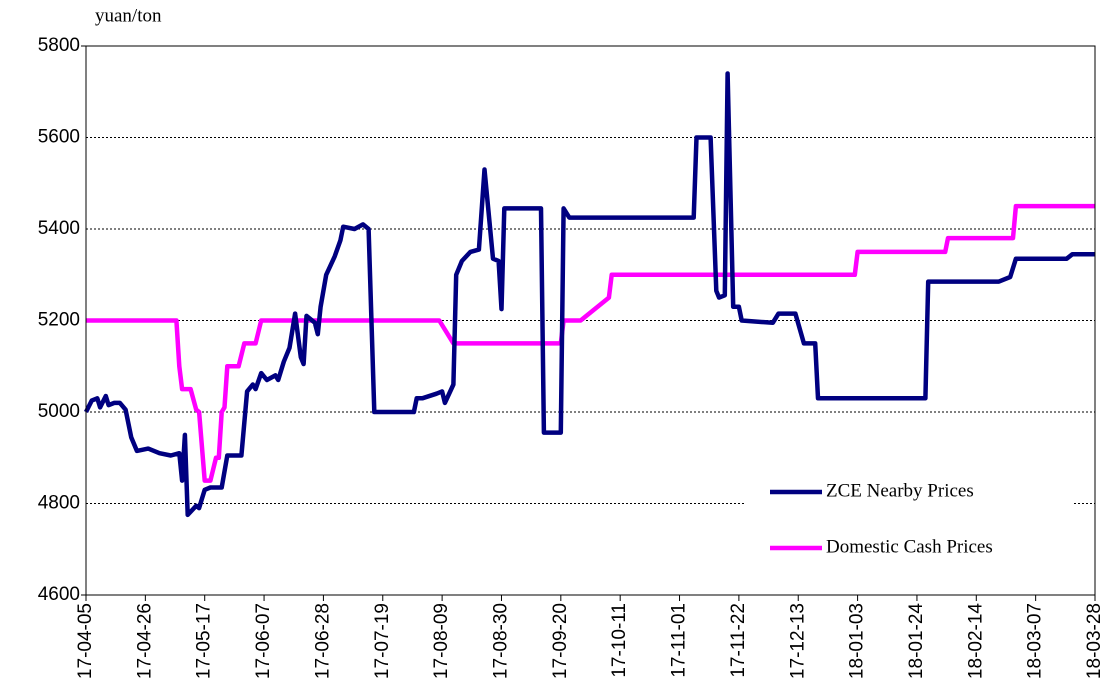 The height and width of the screenshot is (700, 1105). Describe the element at coordinates (128, 15) in the screenshot. I see `y-axis-unit: yuan/ton` at that location.